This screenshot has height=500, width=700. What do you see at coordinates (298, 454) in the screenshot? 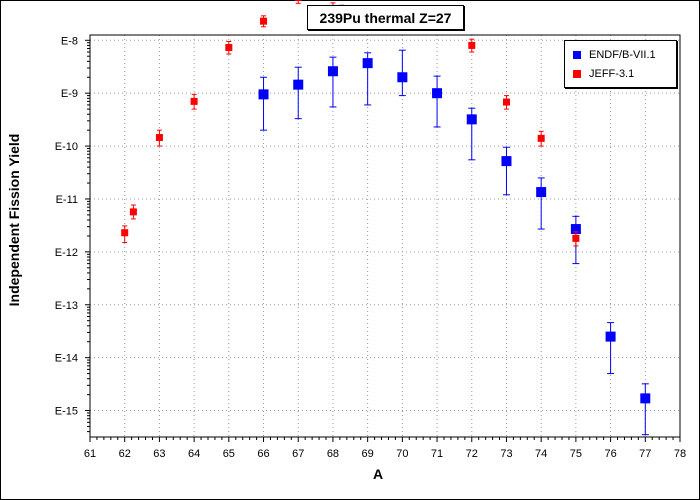
I see `x-tick-label: 67` at bounding box center [298, 454].